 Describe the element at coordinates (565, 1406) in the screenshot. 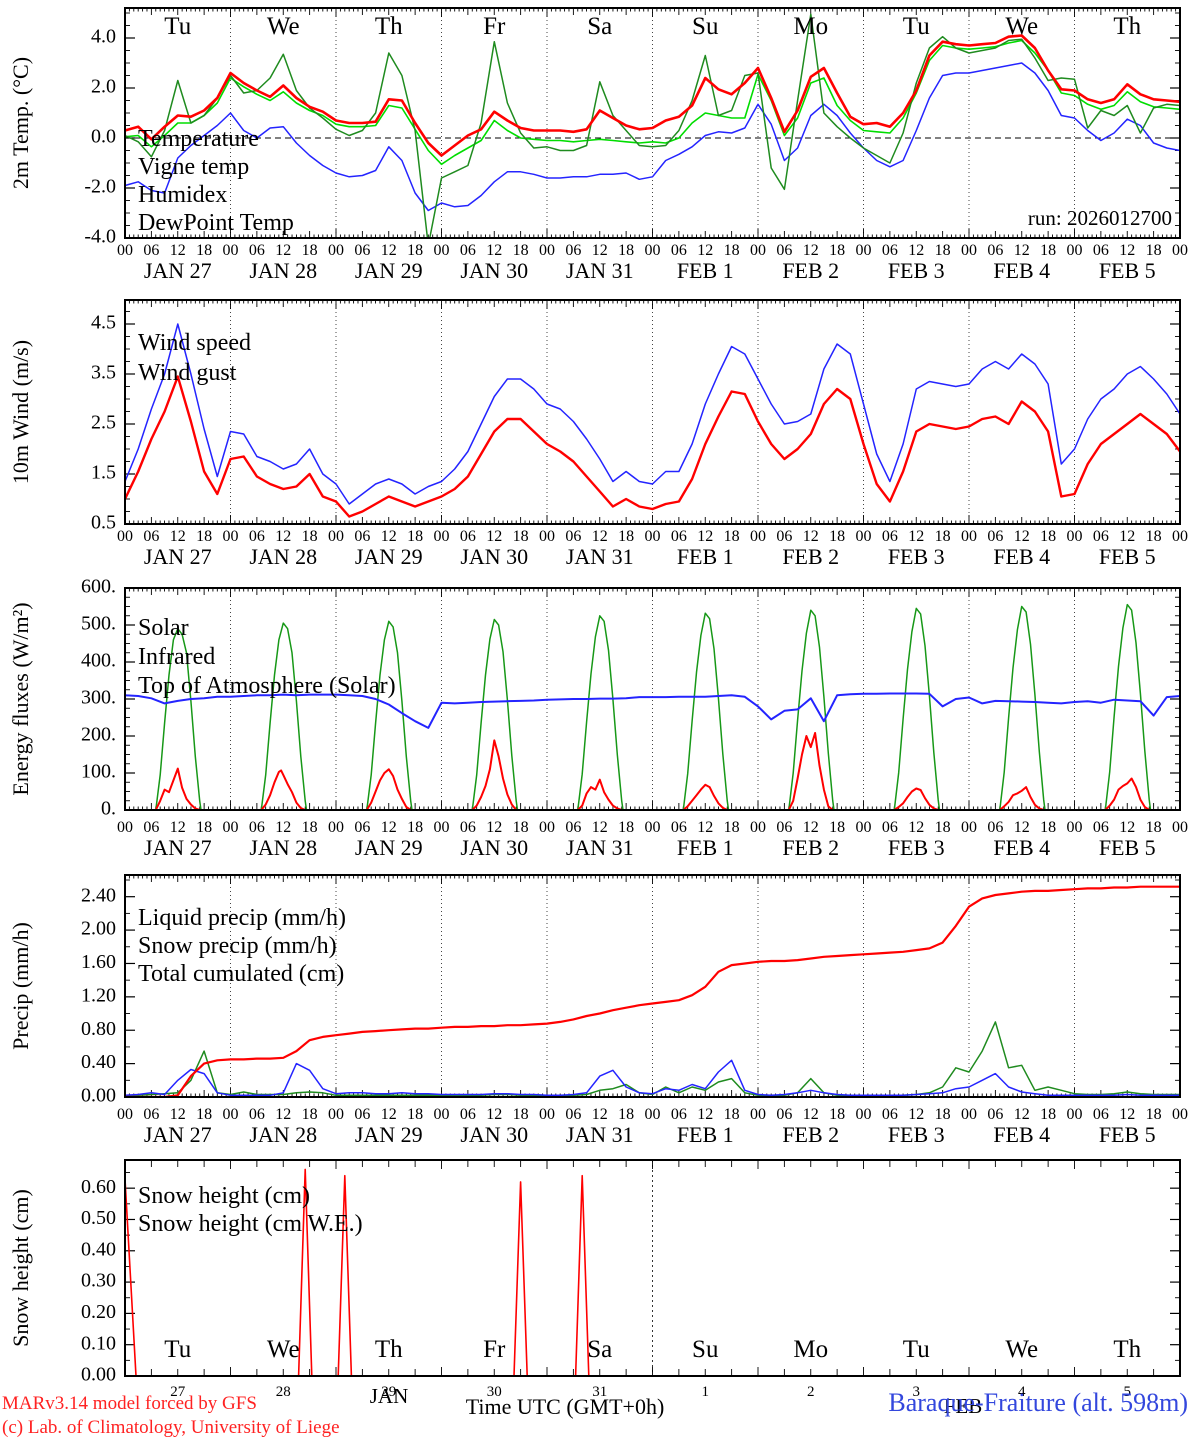

I see `time-axis-title: Time UTC (GMT+0h)` at that location.